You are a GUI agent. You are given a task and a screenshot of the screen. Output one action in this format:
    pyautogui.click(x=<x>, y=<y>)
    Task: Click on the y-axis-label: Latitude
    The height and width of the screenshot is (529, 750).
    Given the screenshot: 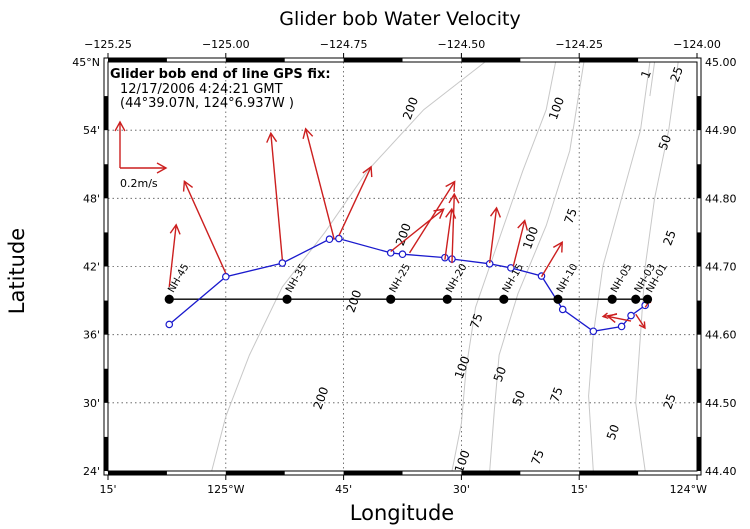 What is the action you would take?
    pyautogui.click(x=17, y=271)
    